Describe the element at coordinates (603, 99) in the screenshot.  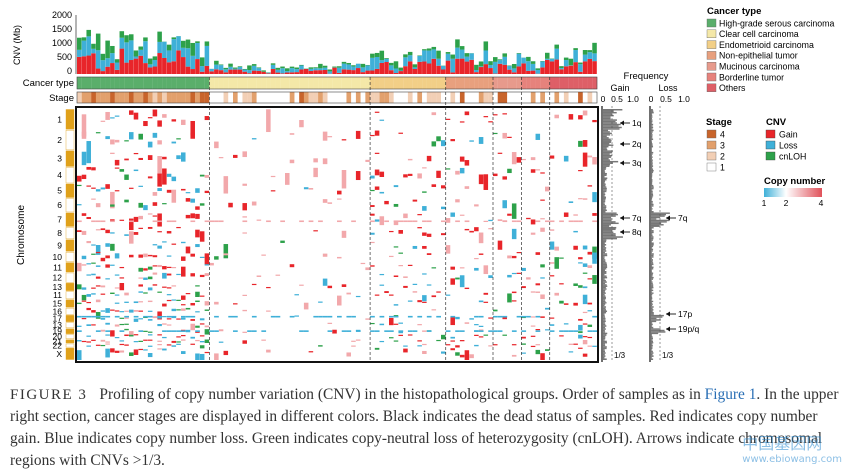
I see `gain-tick: 0` at that location.